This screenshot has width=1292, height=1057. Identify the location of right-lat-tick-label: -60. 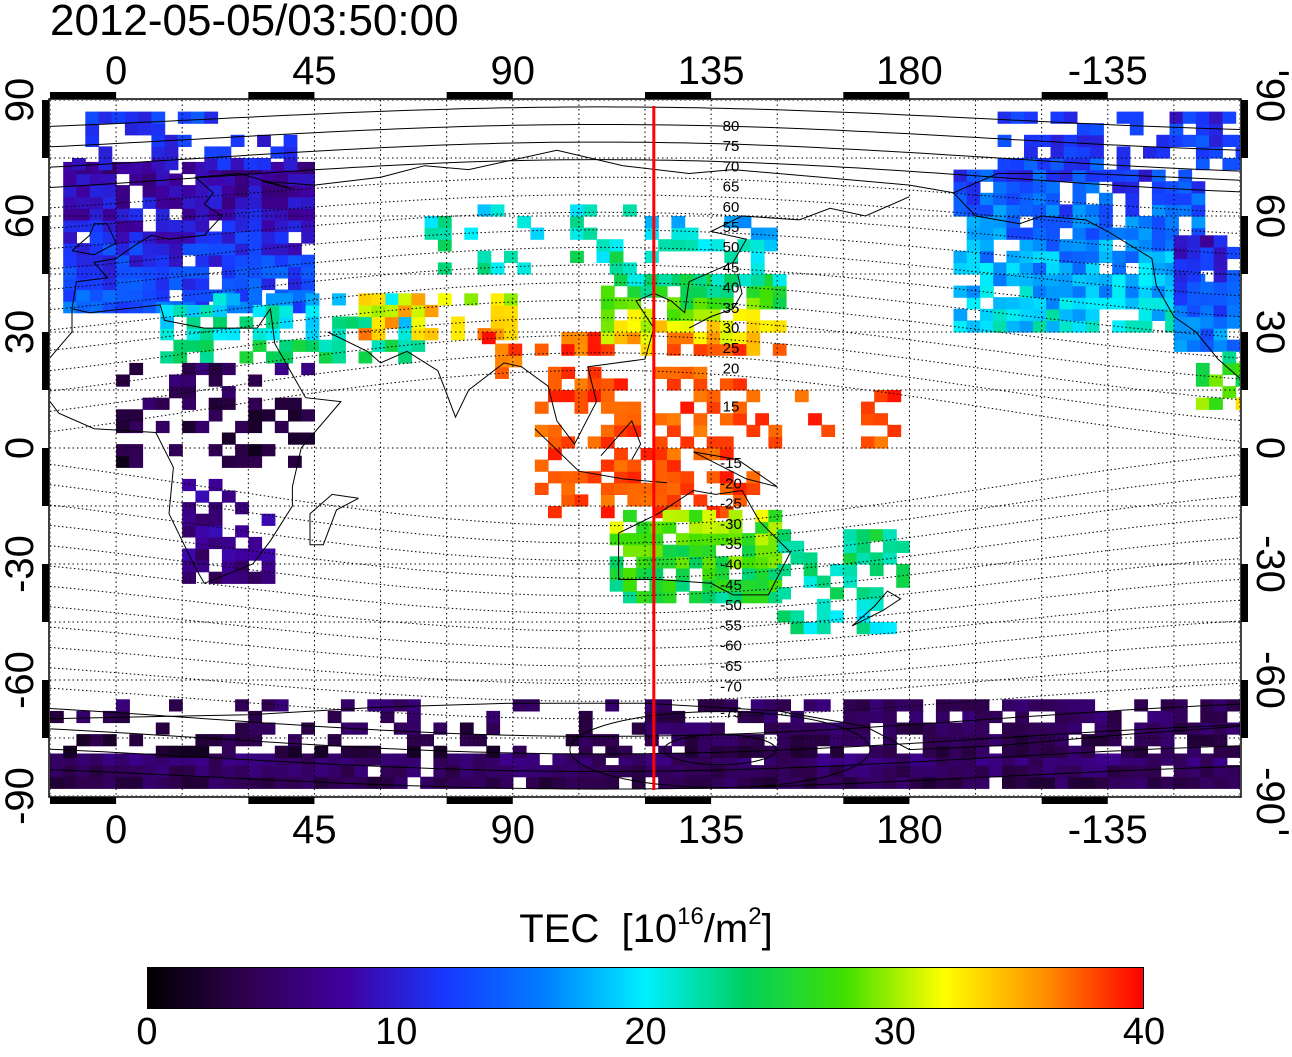
(1270, 680).